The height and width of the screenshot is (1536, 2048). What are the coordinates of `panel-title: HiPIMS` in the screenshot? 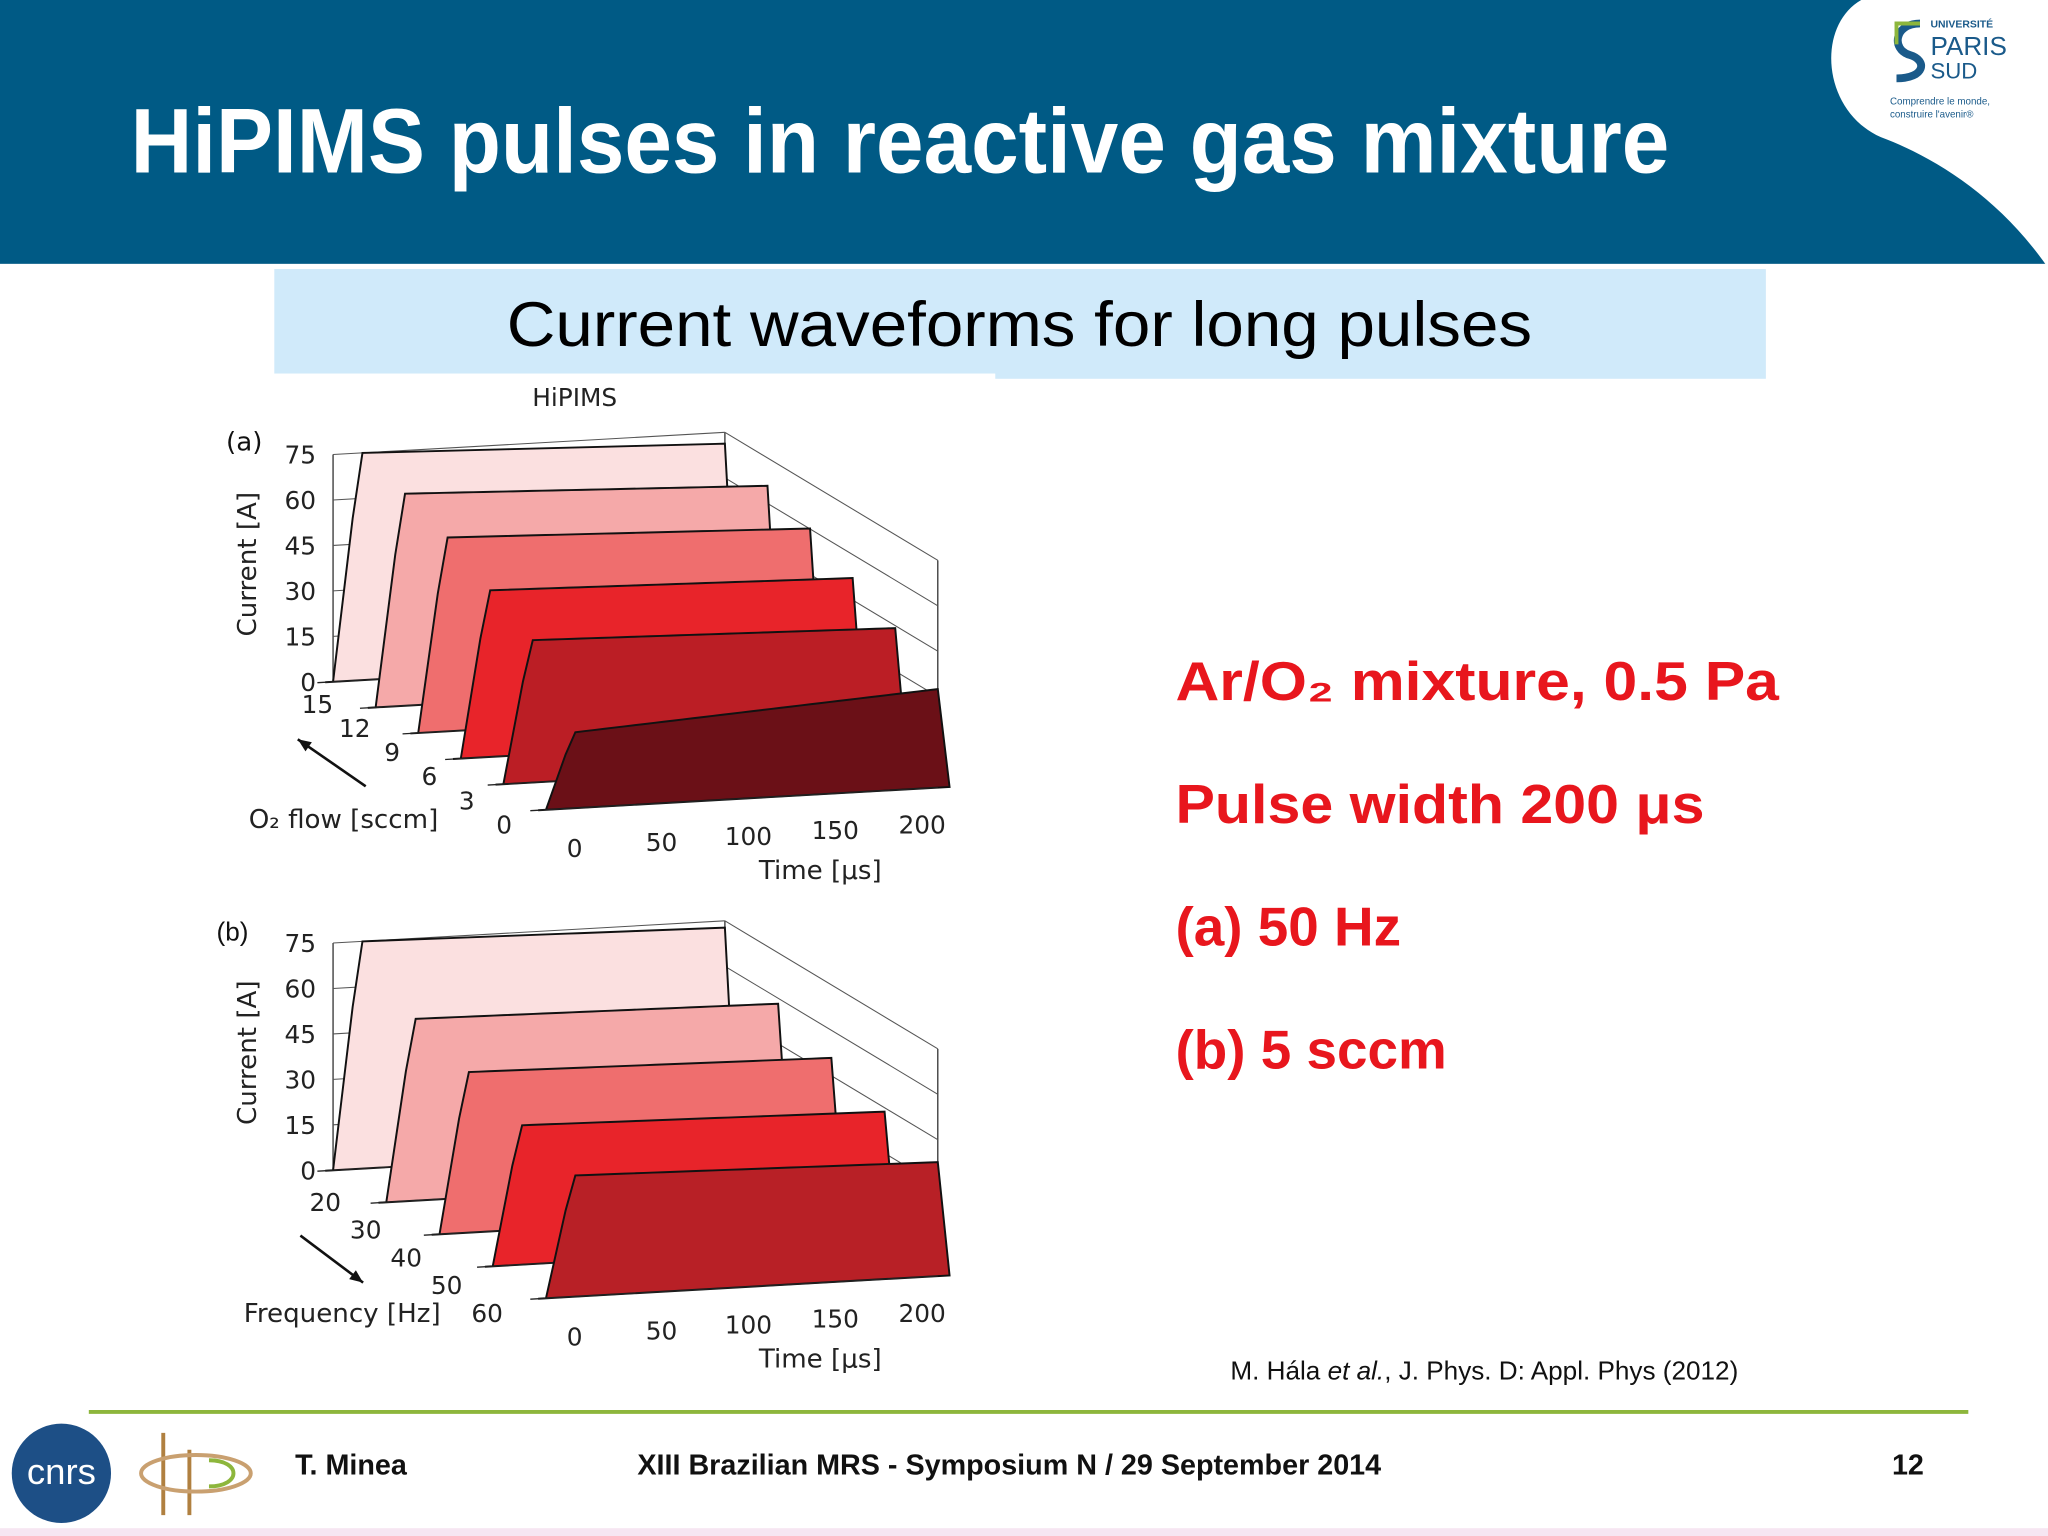 It's located at (574, 397).